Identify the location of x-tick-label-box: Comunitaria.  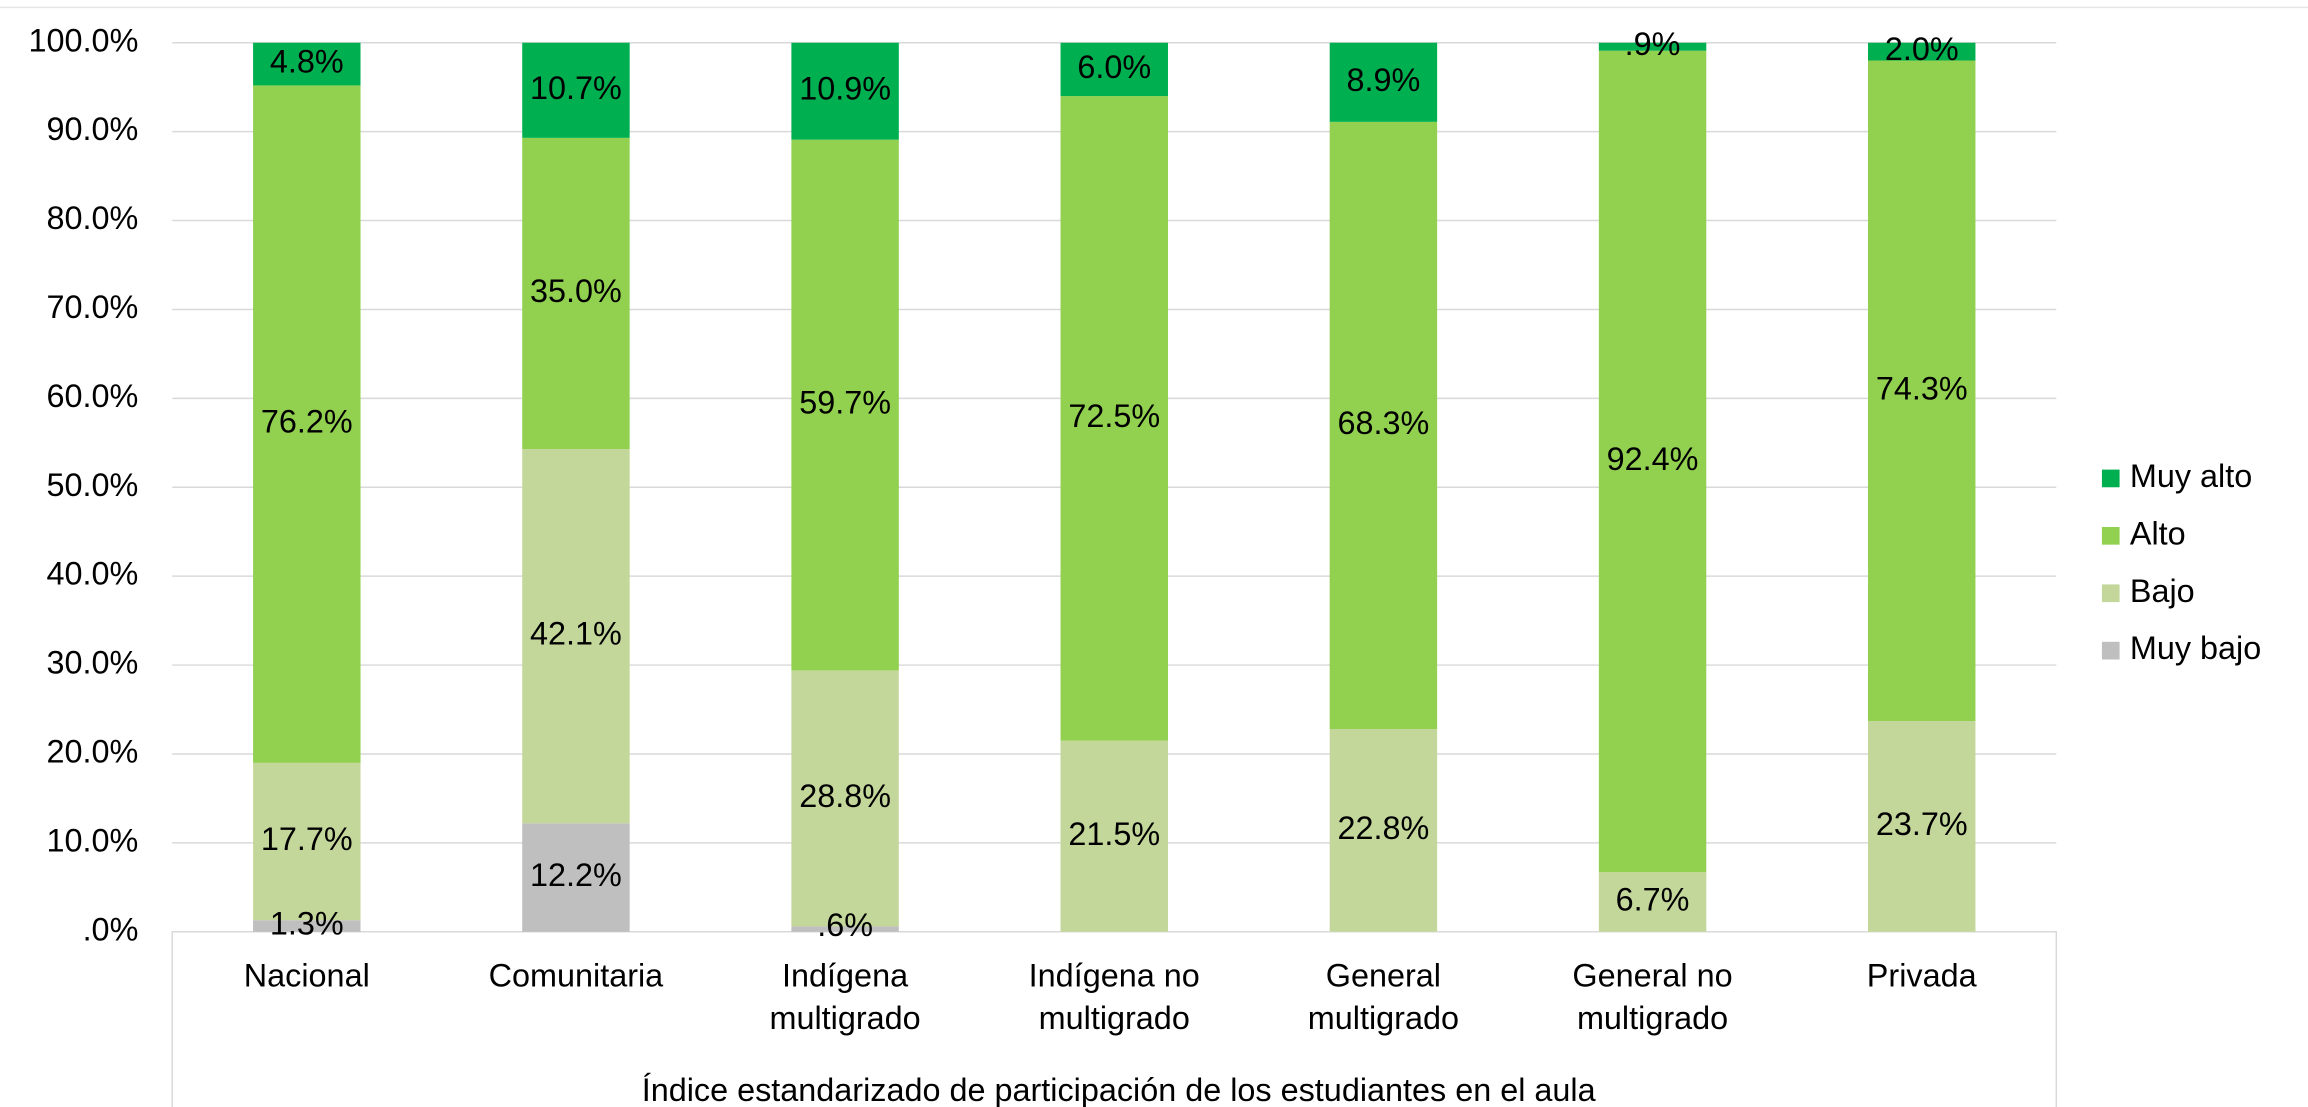
(576, 975).